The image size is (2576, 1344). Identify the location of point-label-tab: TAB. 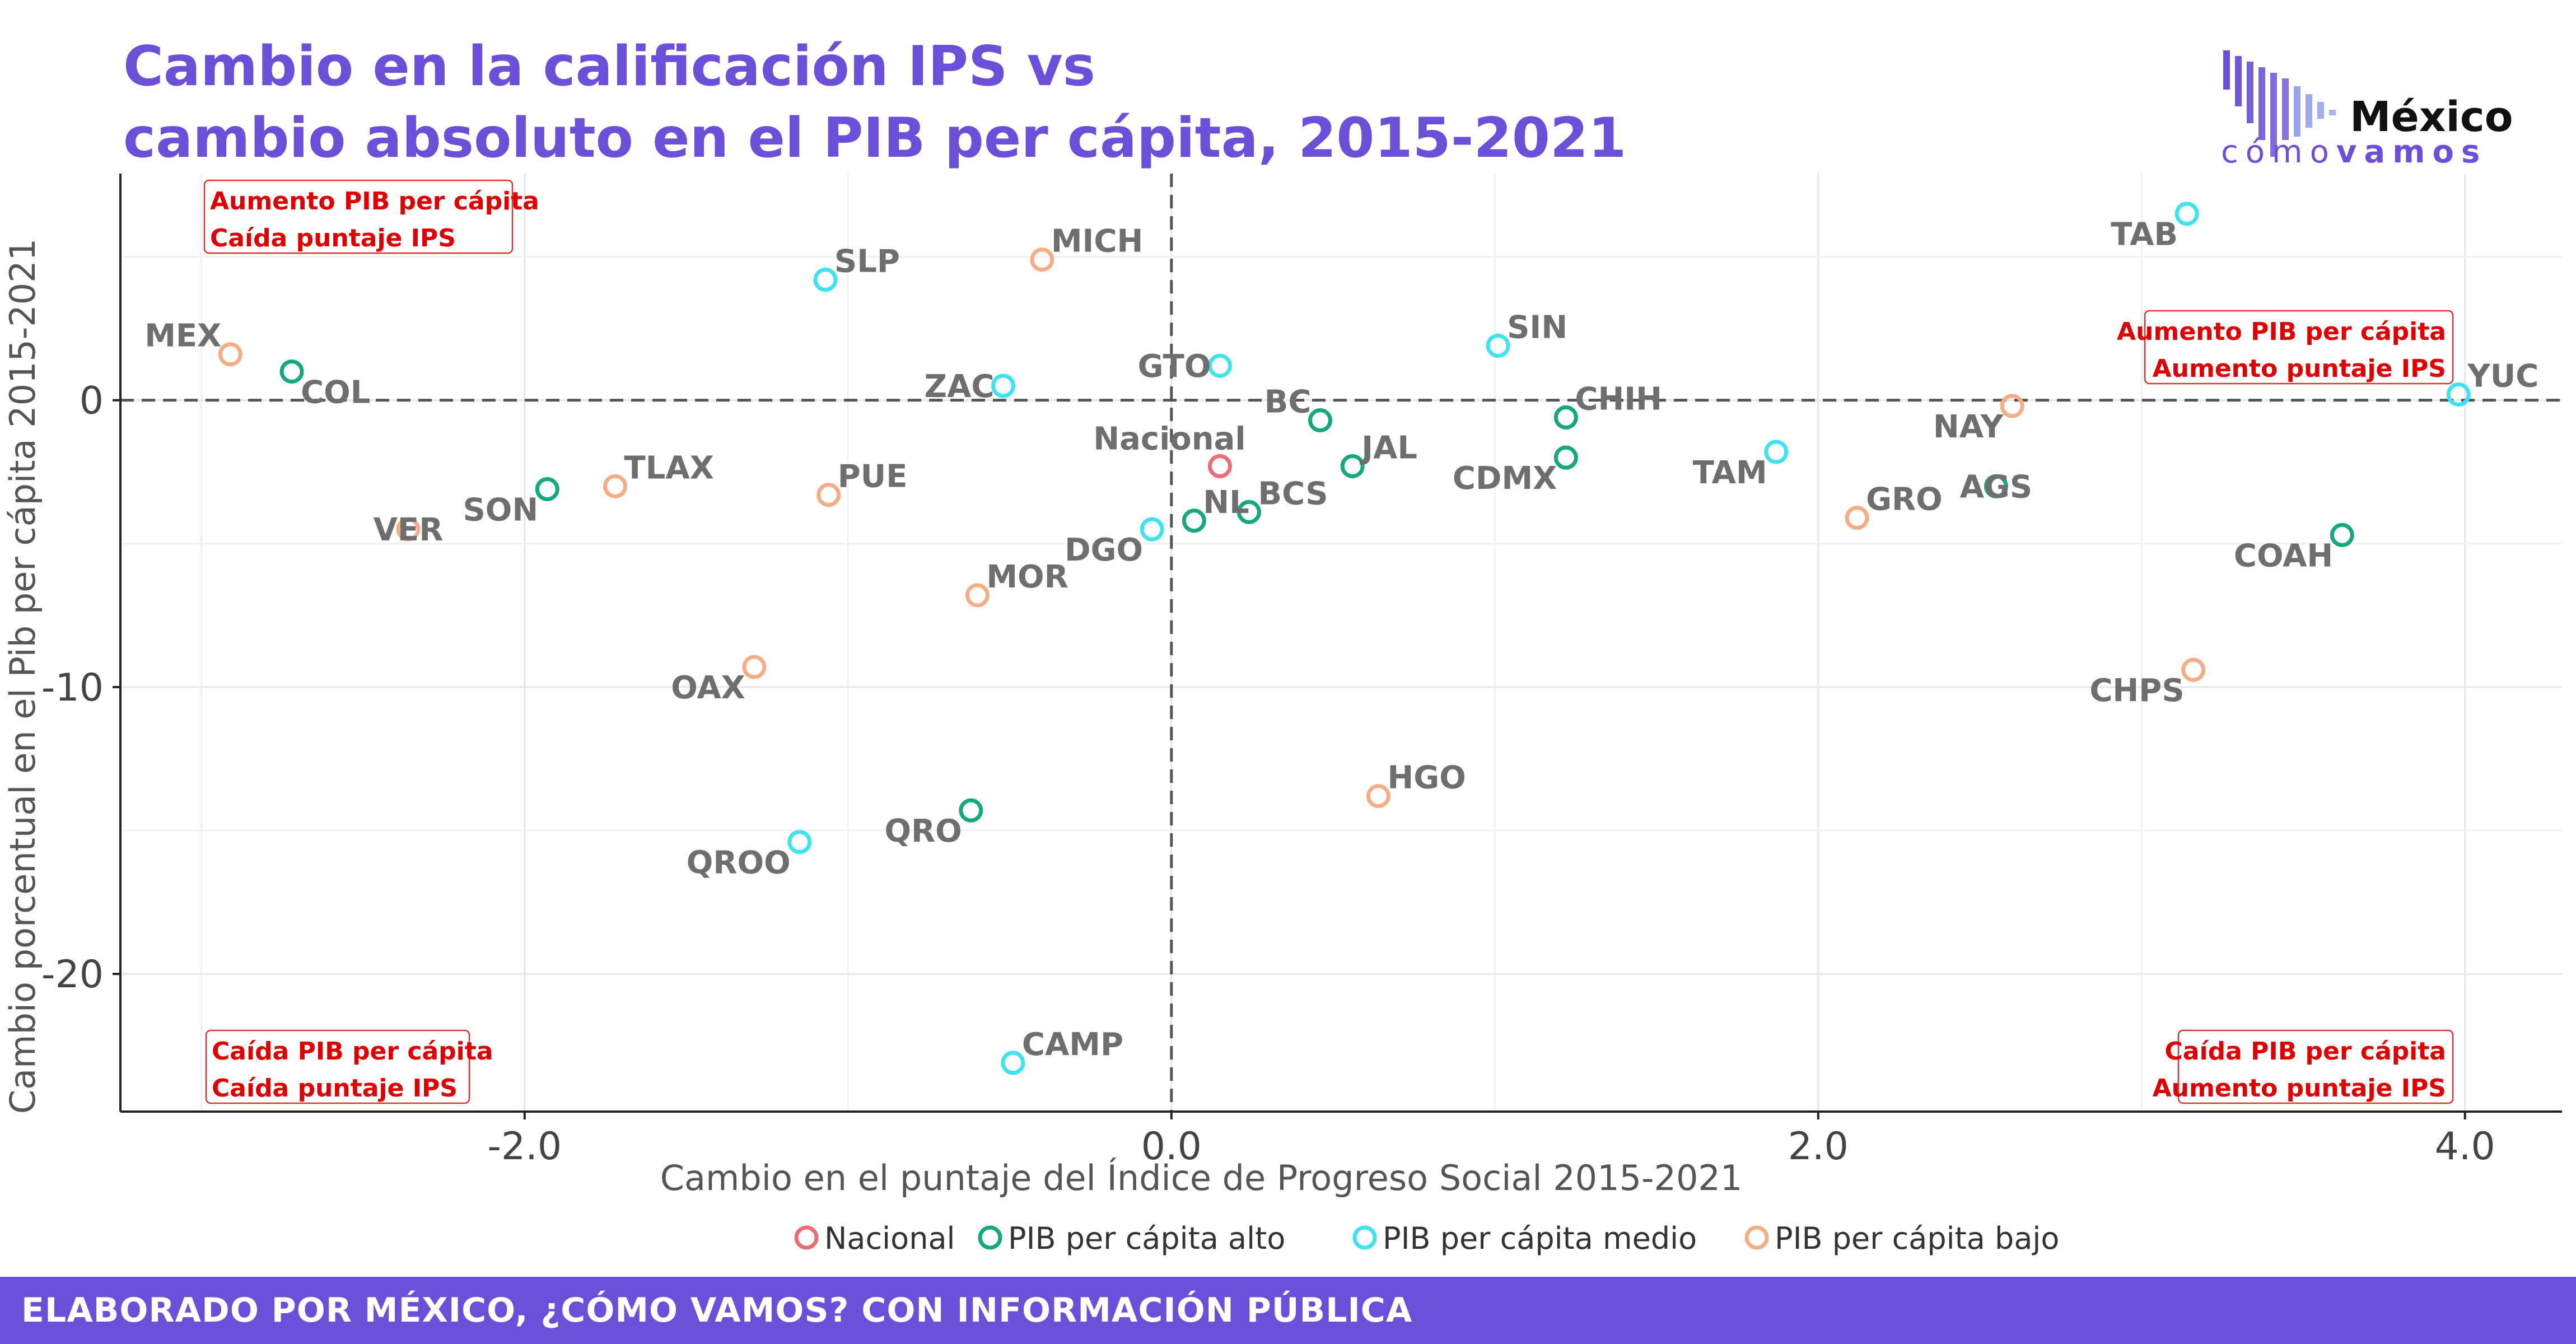
(2145, 235).